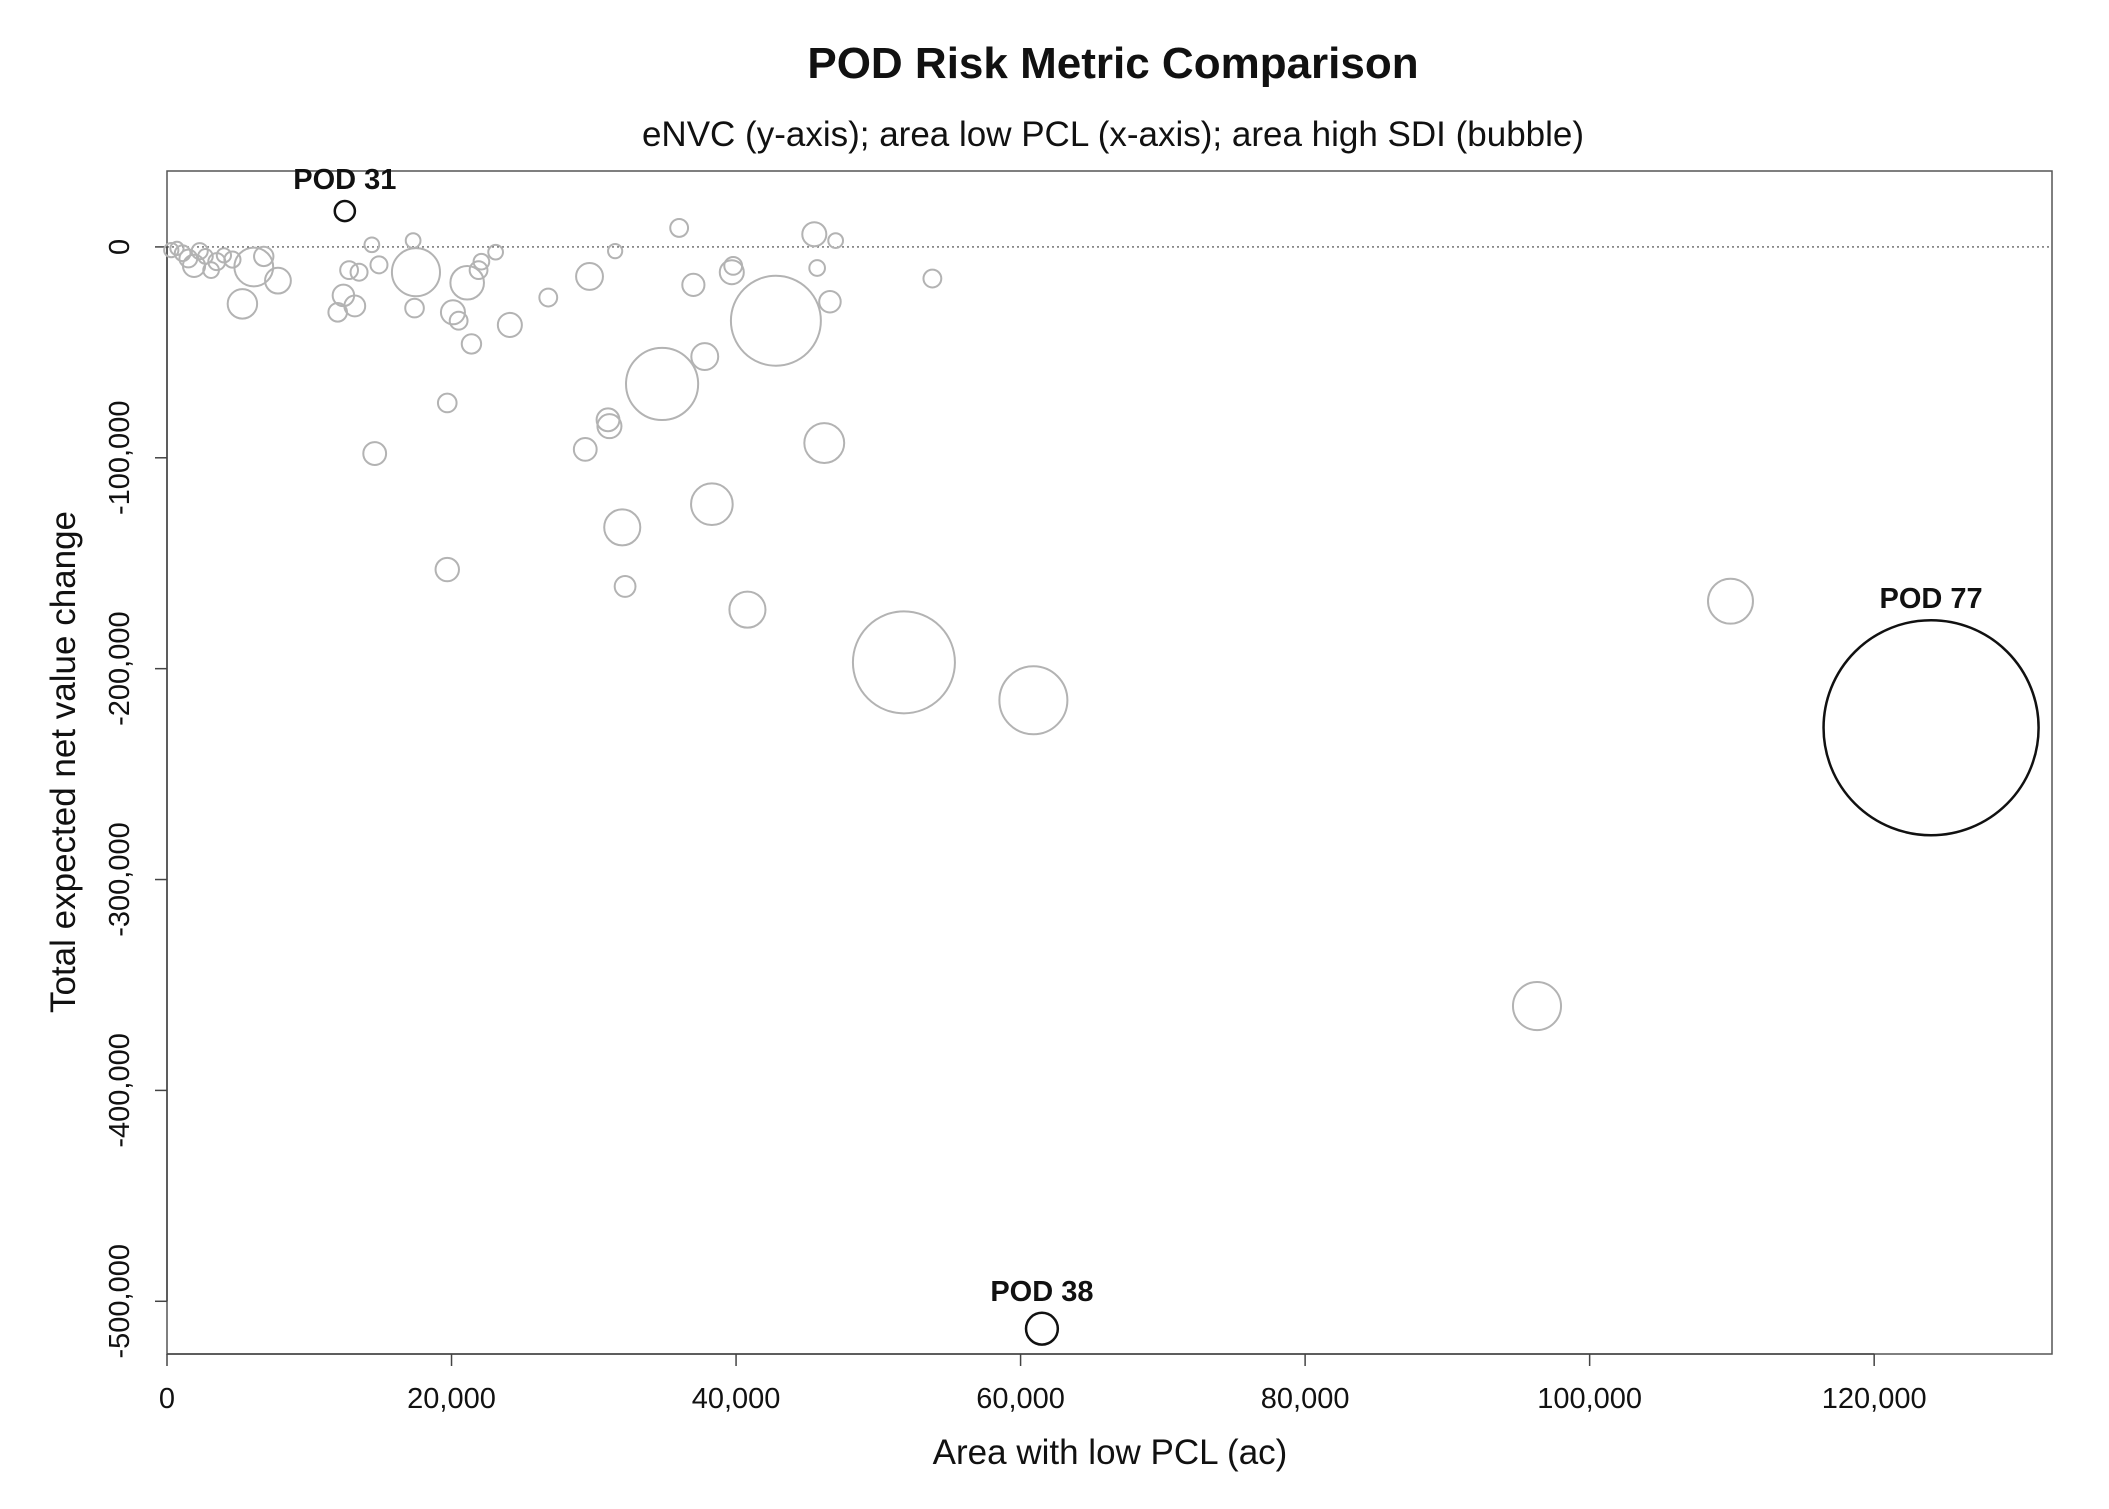 This screenshot has width=2109, height=1509. I want to click on pod-38-label: POD 38, so click(1041, 1292).